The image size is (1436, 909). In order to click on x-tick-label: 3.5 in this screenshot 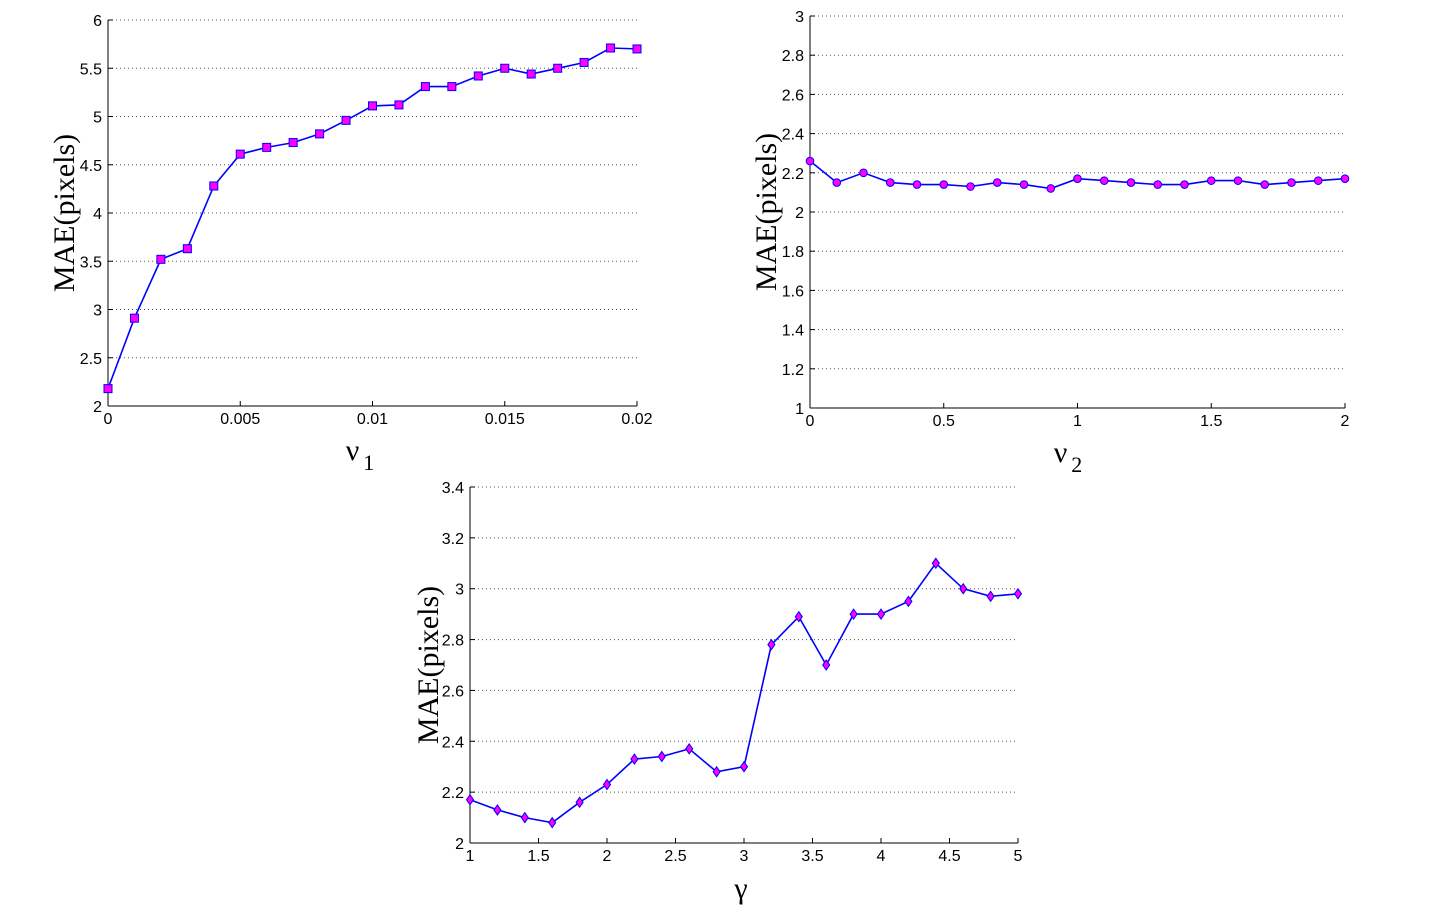, I will do `click(812, 856)`.